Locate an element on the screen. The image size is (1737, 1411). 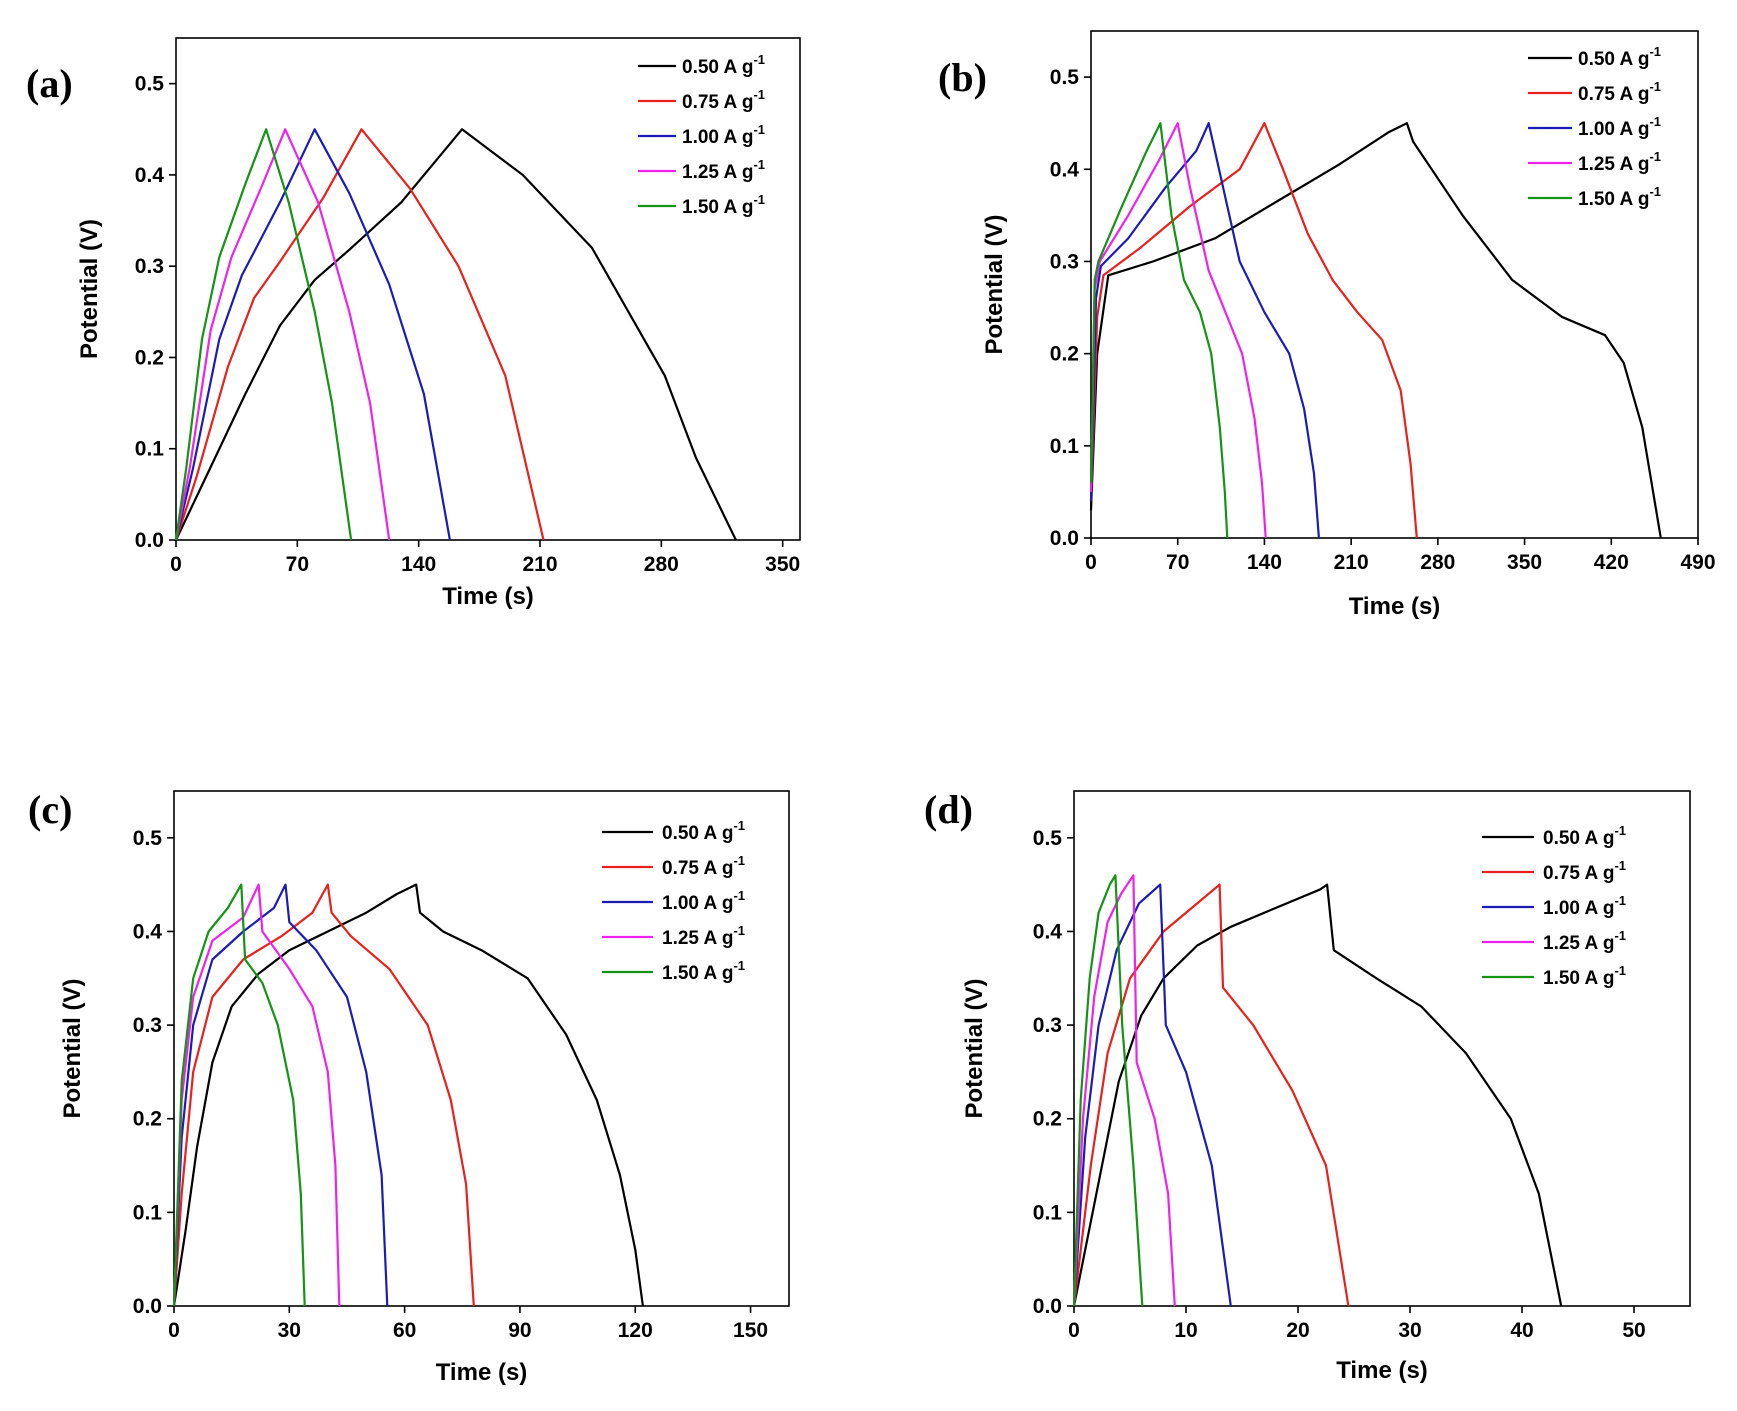
x-tick-label: 120 is located at coordinates (635, 1330).